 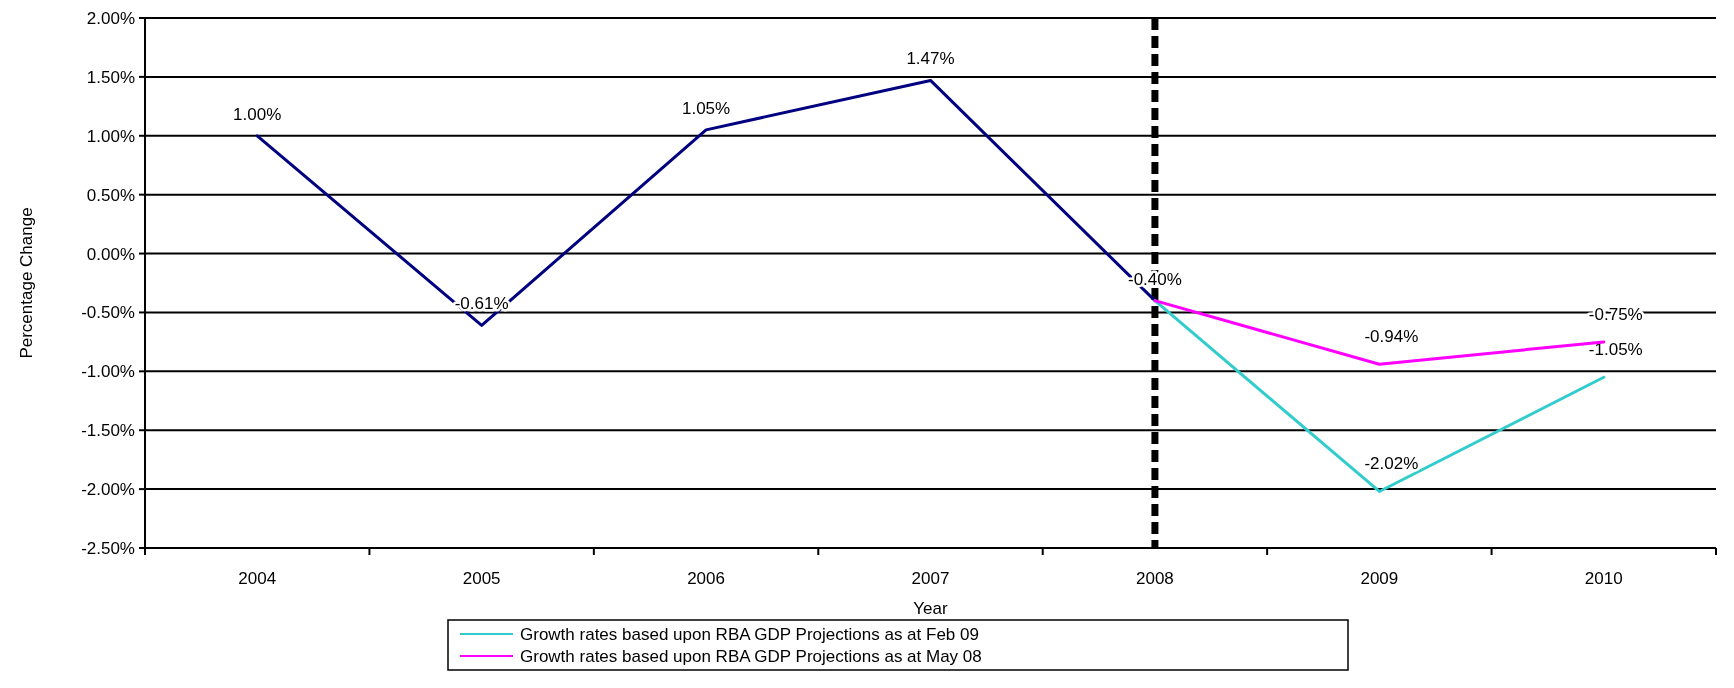 What do you see at coordinates (257, 114) in the screenshot?
I see `data-label: 1.00%` at bounding box center [257, 114].